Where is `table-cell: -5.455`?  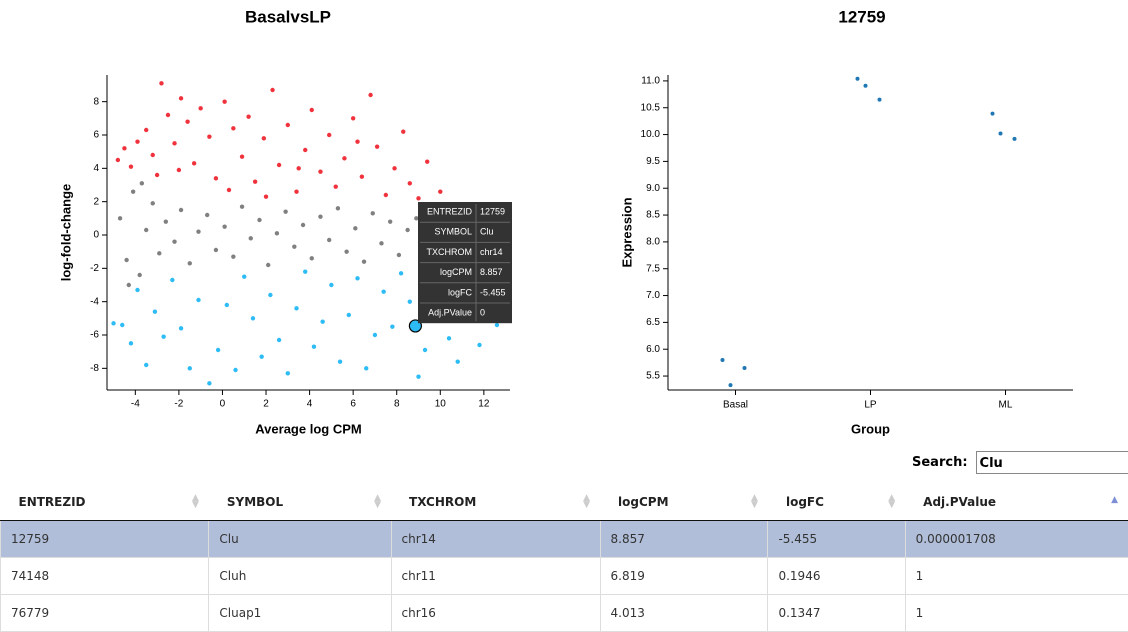 table-cell: -5.455 is located at coordinates (836, 539).